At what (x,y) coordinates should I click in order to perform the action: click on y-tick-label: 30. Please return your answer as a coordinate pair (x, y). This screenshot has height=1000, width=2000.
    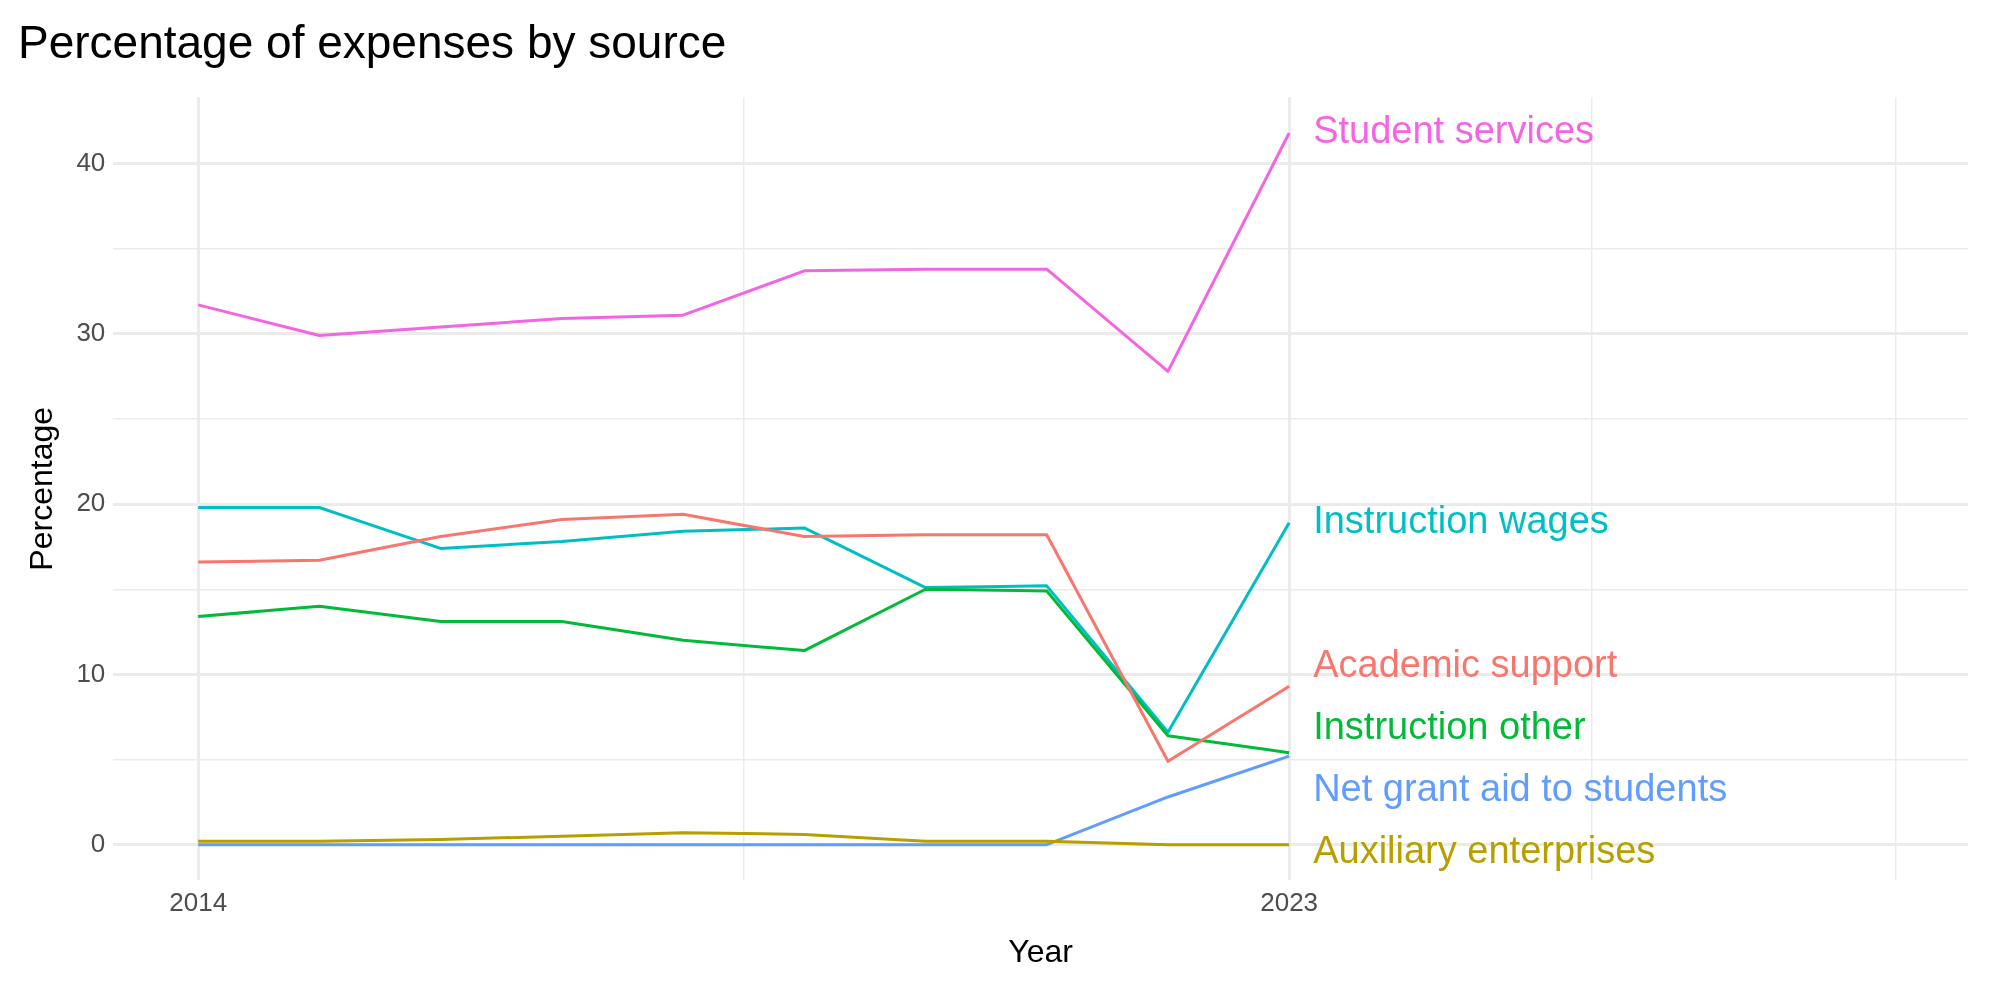
    Looking at the image, I should click on (91, 332).